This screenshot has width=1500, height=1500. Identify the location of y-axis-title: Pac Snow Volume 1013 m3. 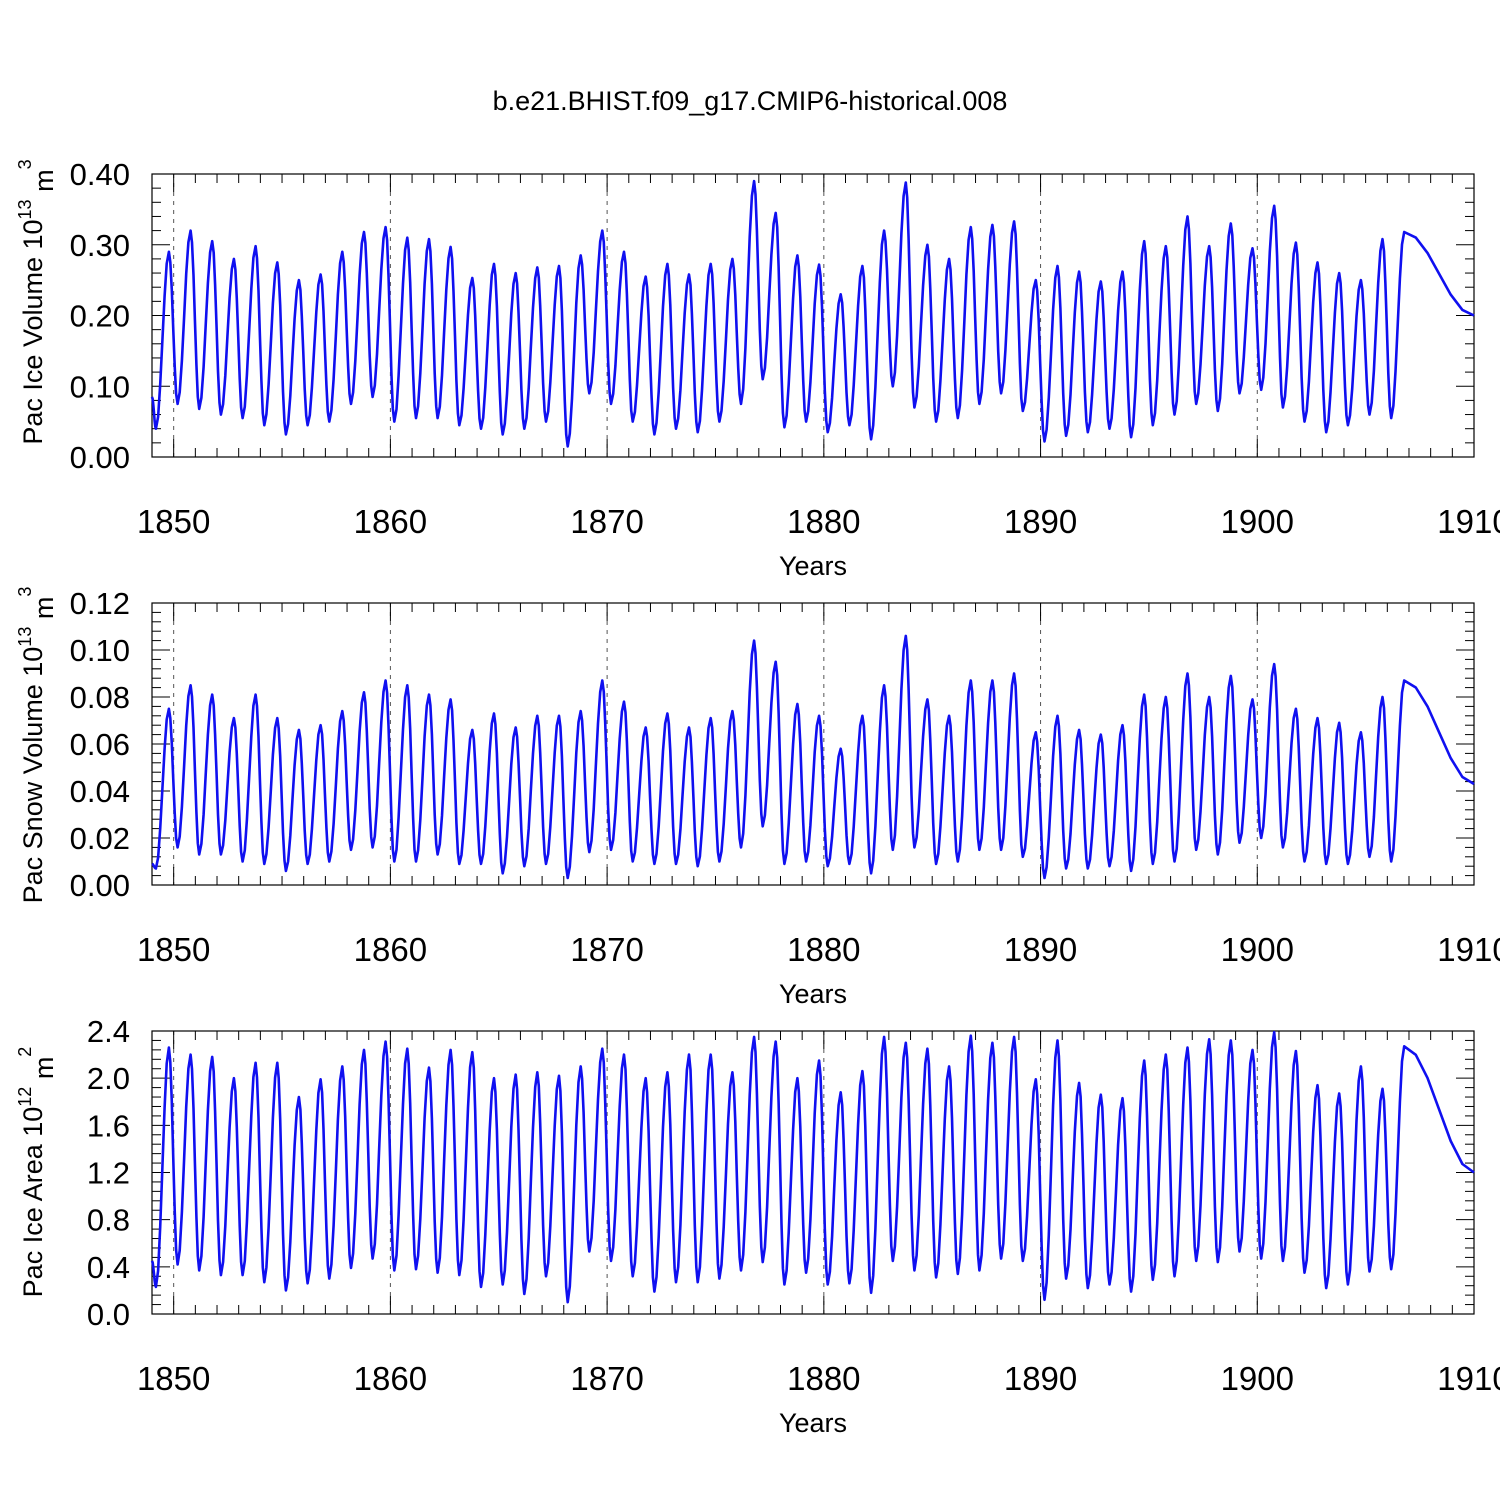
(37, 745).